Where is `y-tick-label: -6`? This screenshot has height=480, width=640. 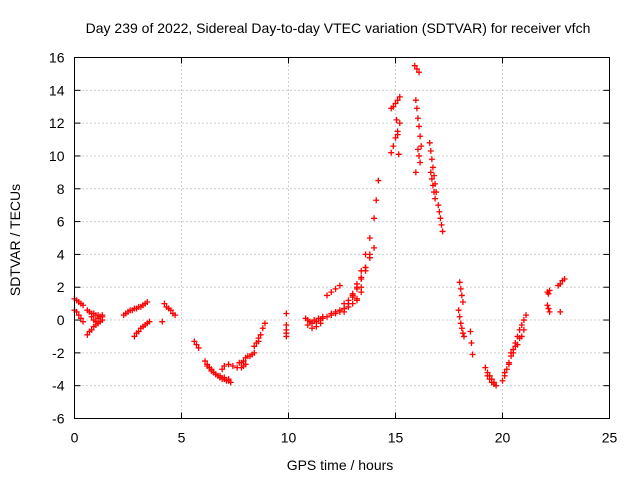
y-tick-label: -6 is located at coordinates (58, 419).